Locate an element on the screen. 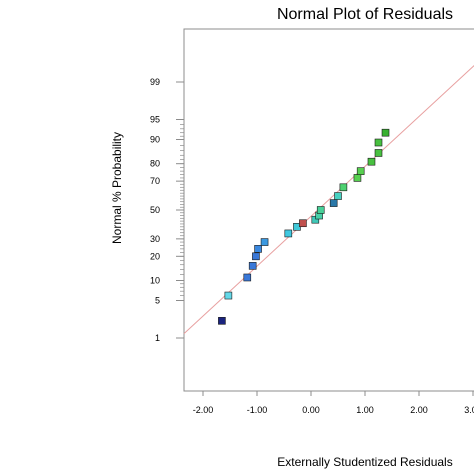  y-tick-label: 50 is located at coordinates (155, 210).